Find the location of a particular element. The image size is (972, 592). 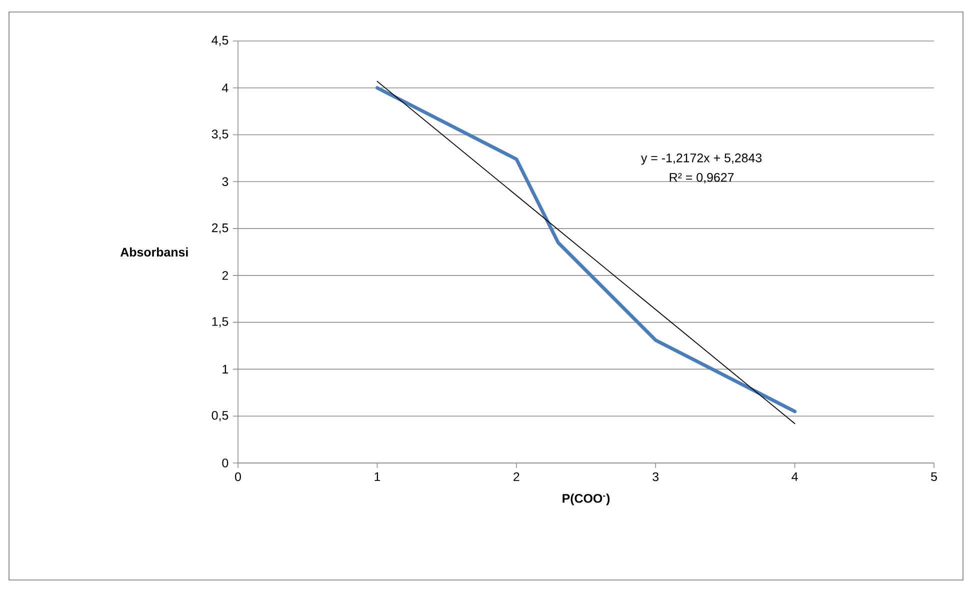

y-axis-title: Absorbansi is located at coordinates (154, 252).